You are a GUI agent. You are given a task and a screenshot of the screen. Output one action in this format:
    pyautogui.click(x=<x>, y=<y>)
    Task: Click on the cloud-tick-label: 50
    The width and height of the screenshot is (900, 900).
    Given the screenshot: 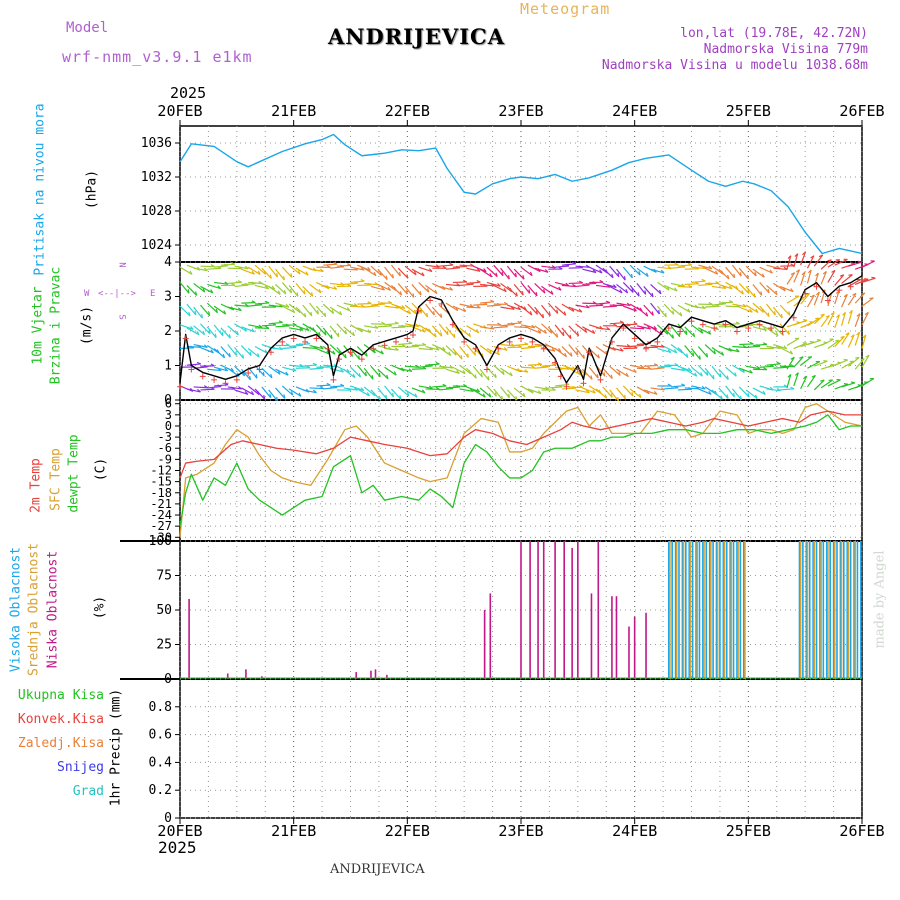 What is the action you would take?
    pyautogui.click(x=164, y=610)
    